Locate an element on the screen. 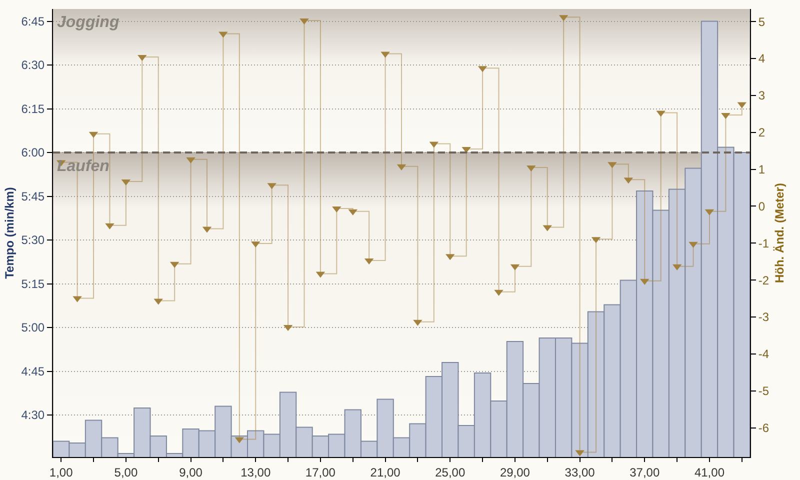 This screenshot has width=800, height=480. x-tick-label: 5,00 is located at coordinates (126, 472).